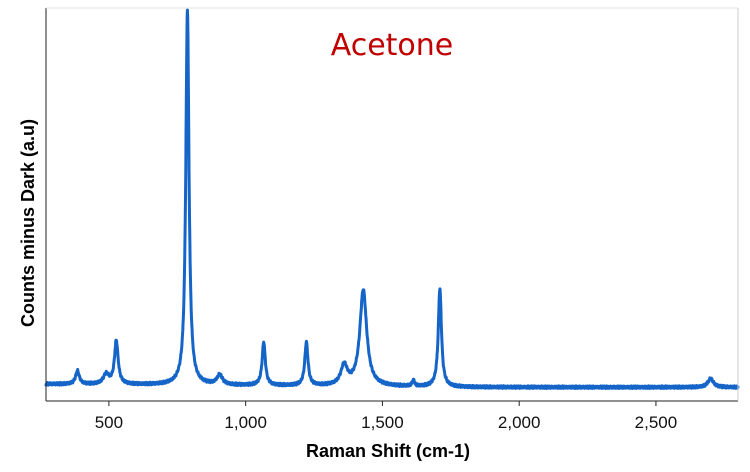  What do you see at coordinates (109, 422) in the screenshot?
I see `x-tick-label: 500` at bounding box center [109, 422].